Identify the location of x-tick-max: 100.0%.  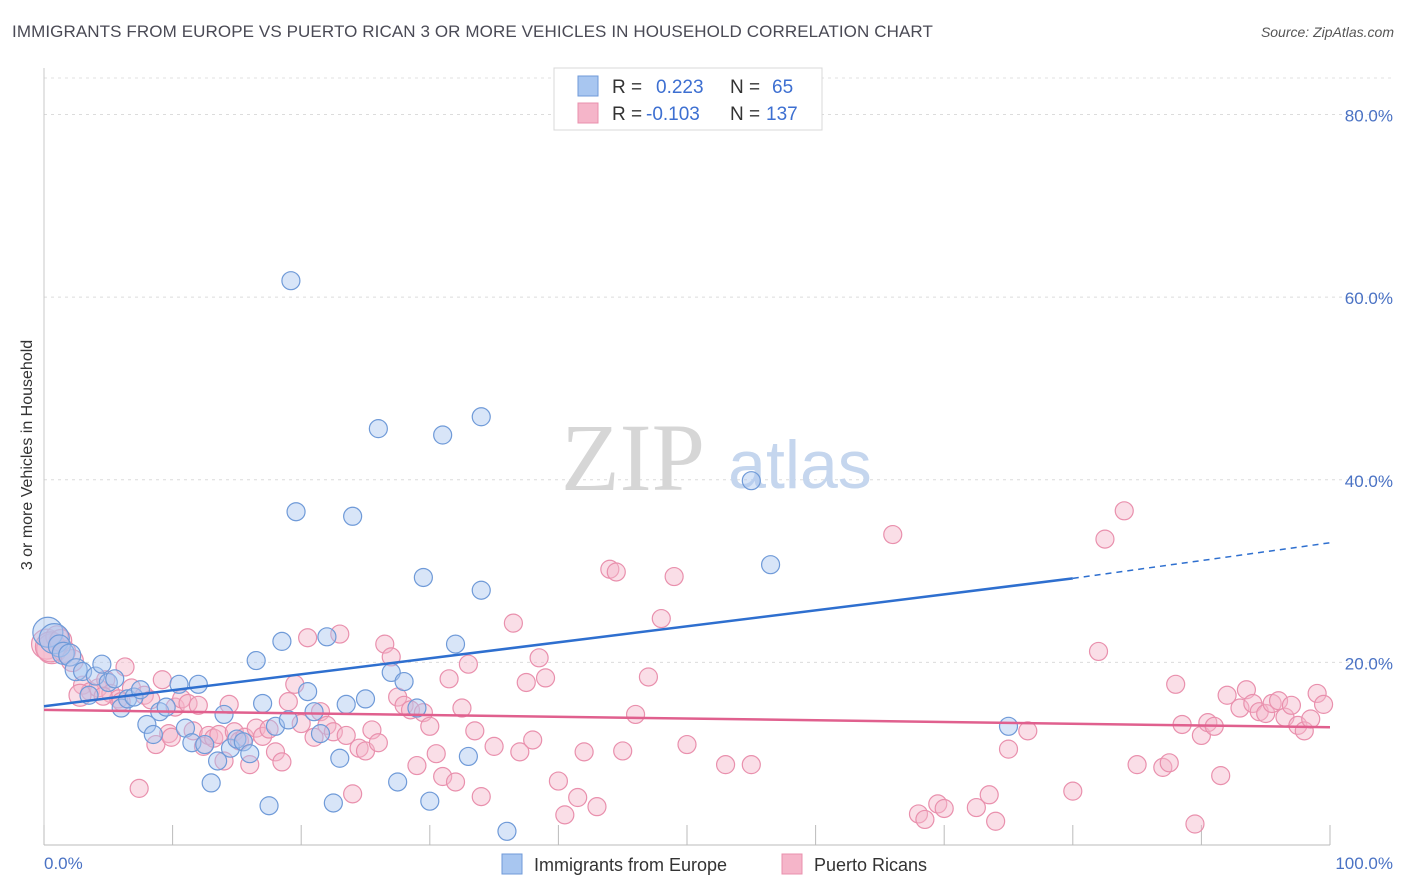
(1364, 863).